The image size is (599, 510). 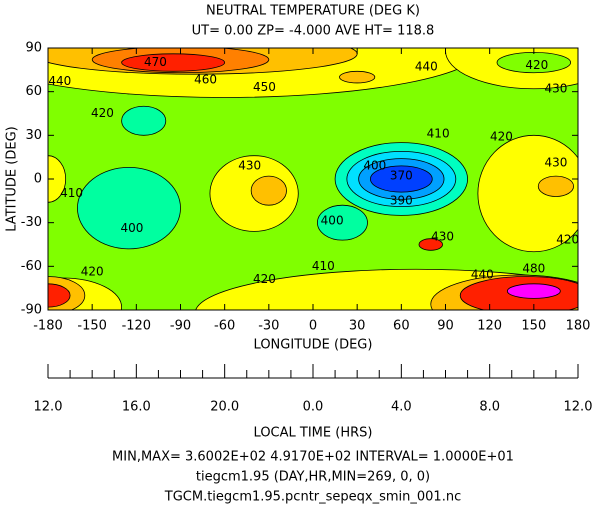 I want to click on chart-subtitle: UT= 0.00 ZP= -4.000 AVE HT= 118.8, so click(x=313, y=31).